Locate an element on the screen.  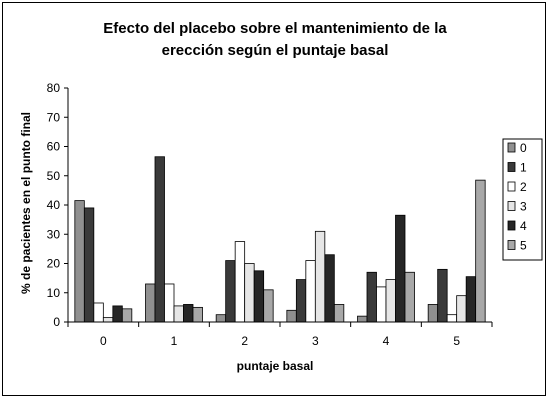
y-tick-label: 60 is located at coordinates (54, 147).